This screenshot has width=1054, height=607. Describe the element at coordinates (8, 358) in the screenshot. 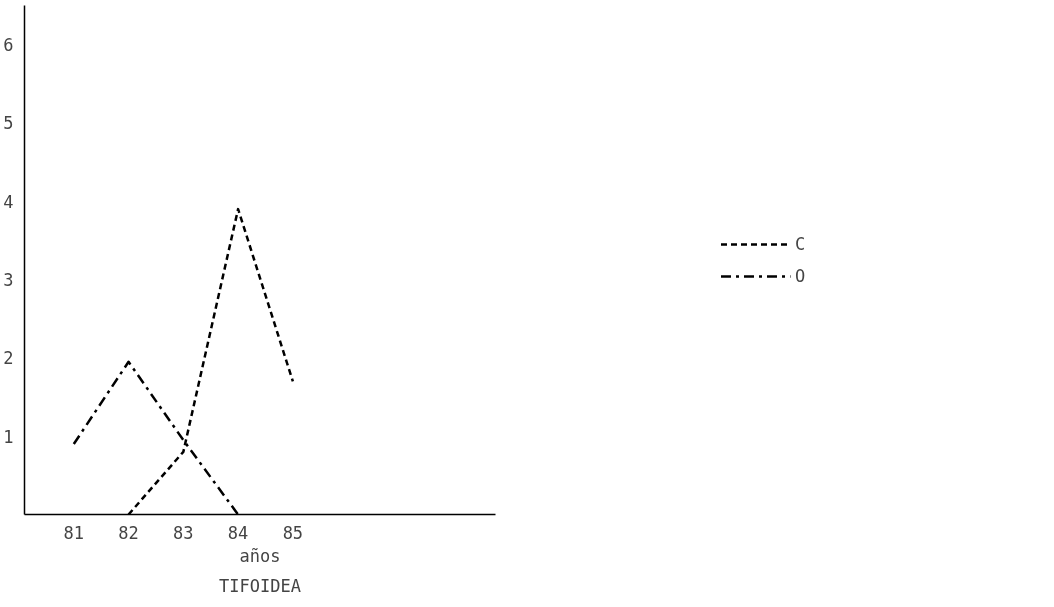

I see `y-tick-label: 2` at that location.